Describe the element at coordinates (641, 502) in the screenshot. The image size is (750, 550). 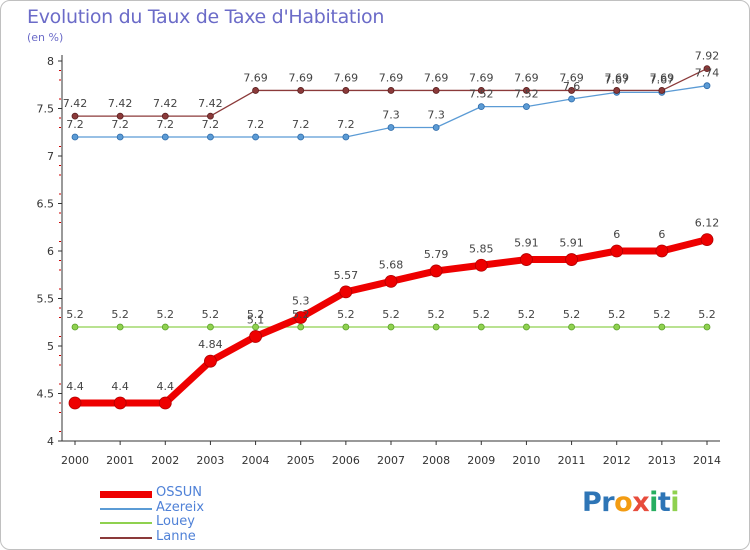
I see `logo-letter: x` at that location.